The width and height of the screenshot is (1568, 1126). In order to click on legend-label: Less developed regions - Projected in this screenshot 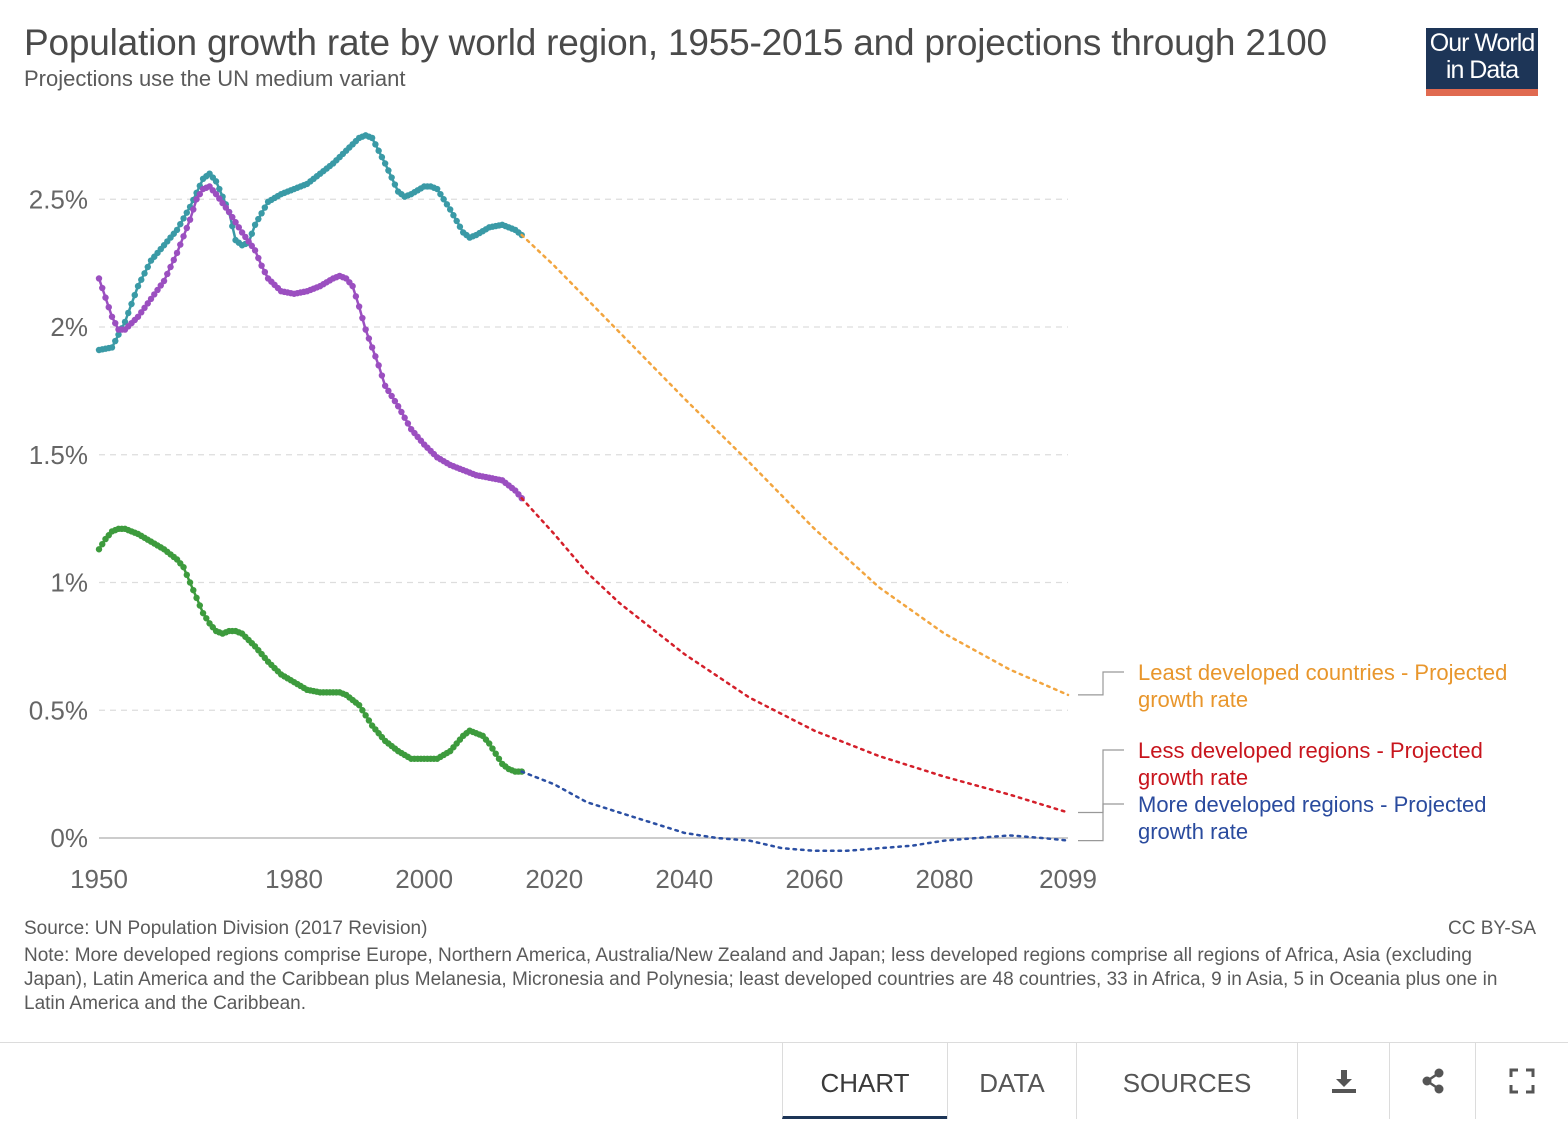, I will do `click(1310, 750)`.